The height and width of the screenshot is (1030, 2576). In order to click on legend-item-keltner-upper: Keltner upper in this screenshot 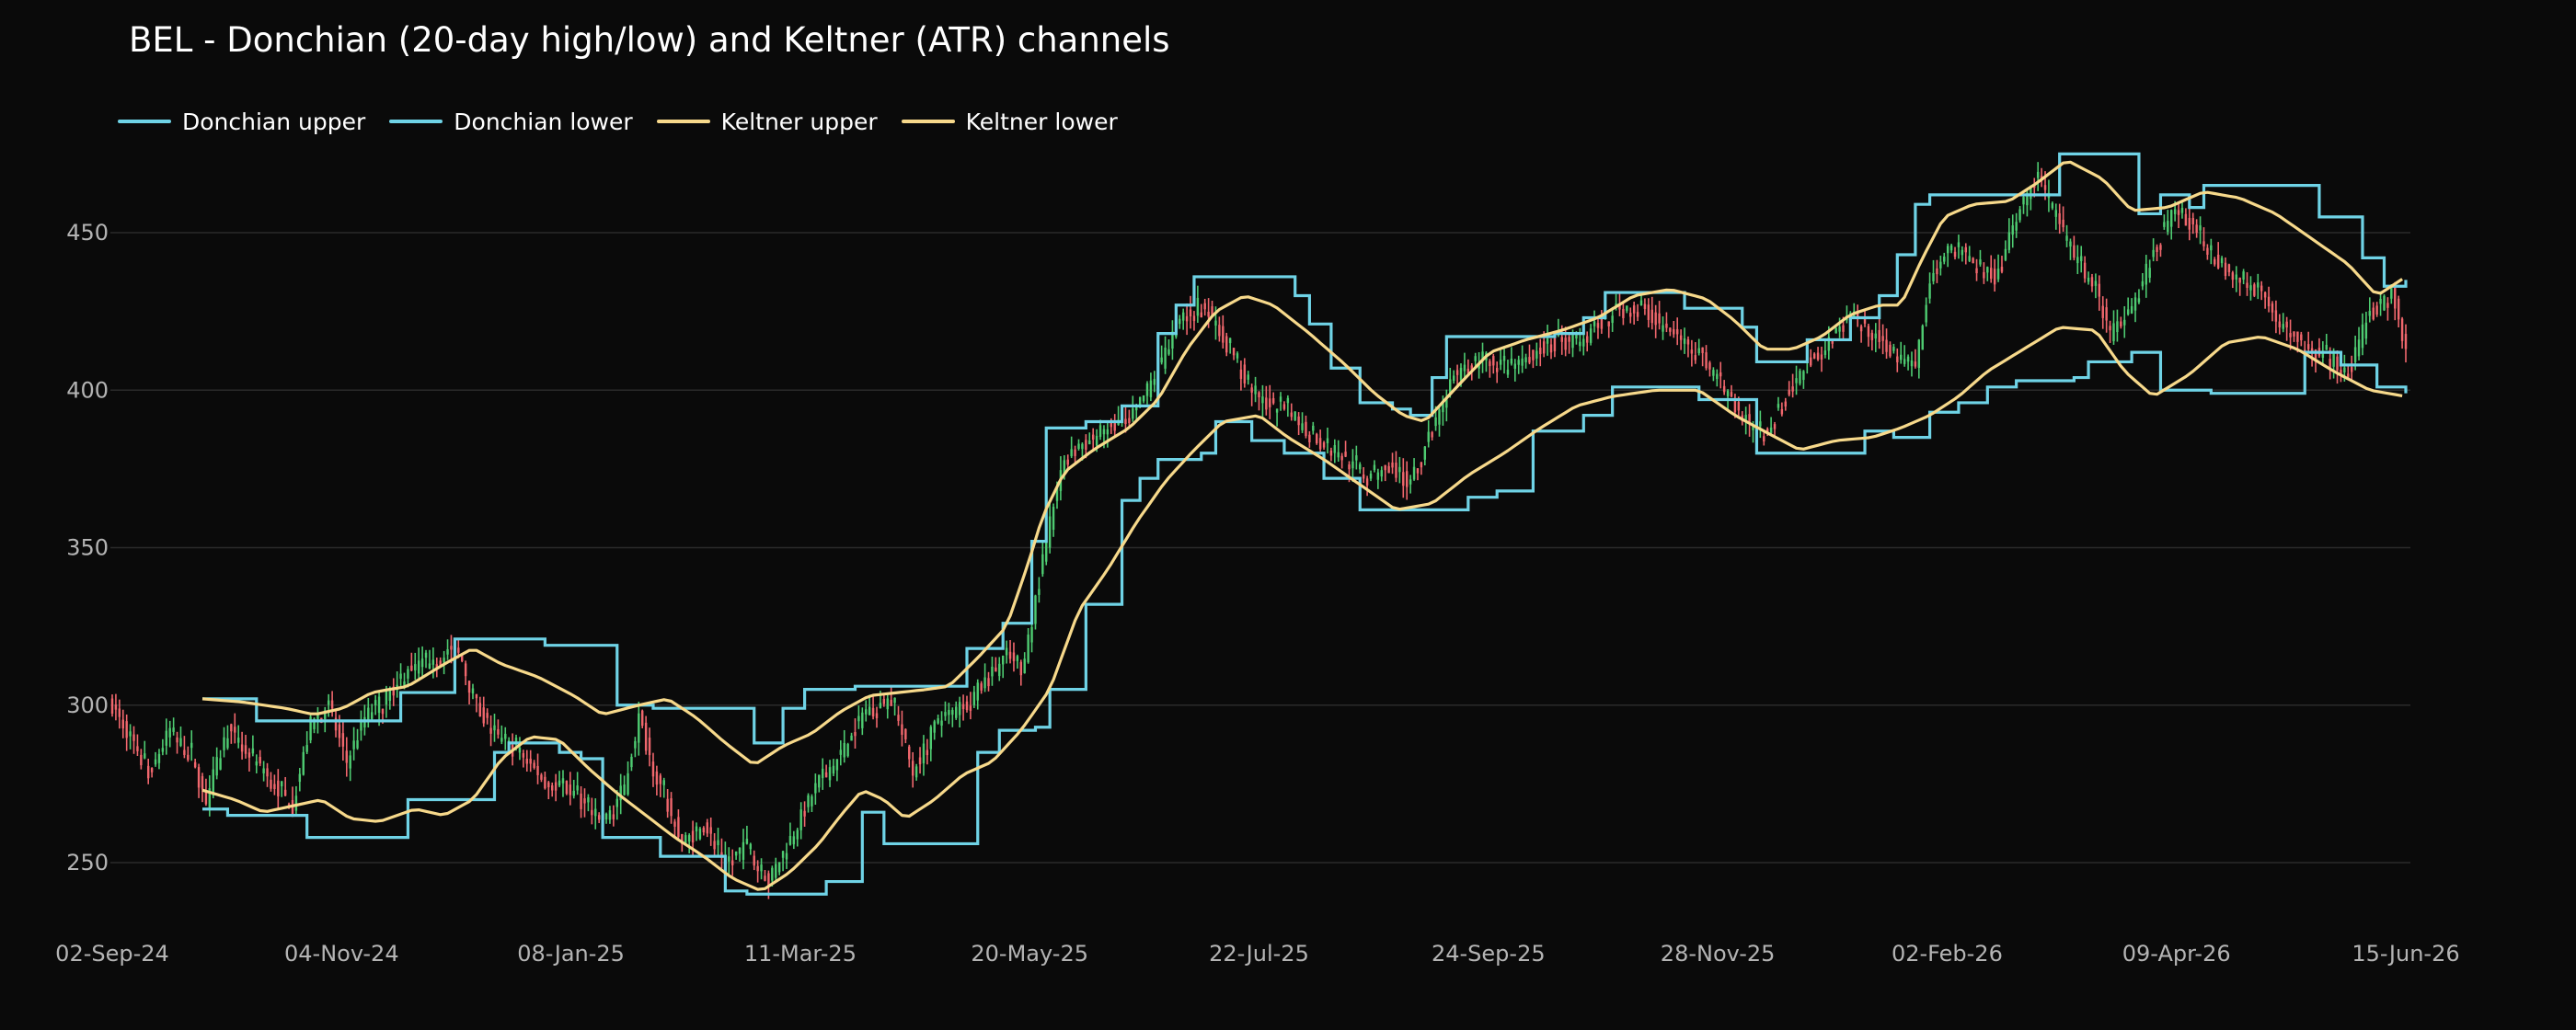, I will do `click(767, 122)`.